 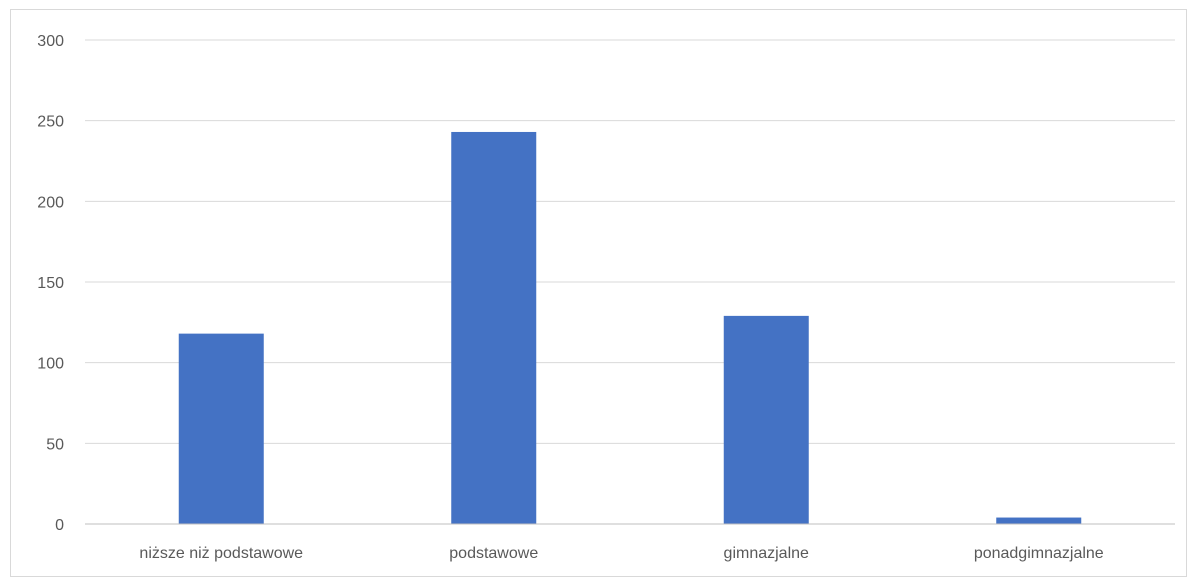 I want to click on y-tick-label: 0, so click(x=59, y=525).